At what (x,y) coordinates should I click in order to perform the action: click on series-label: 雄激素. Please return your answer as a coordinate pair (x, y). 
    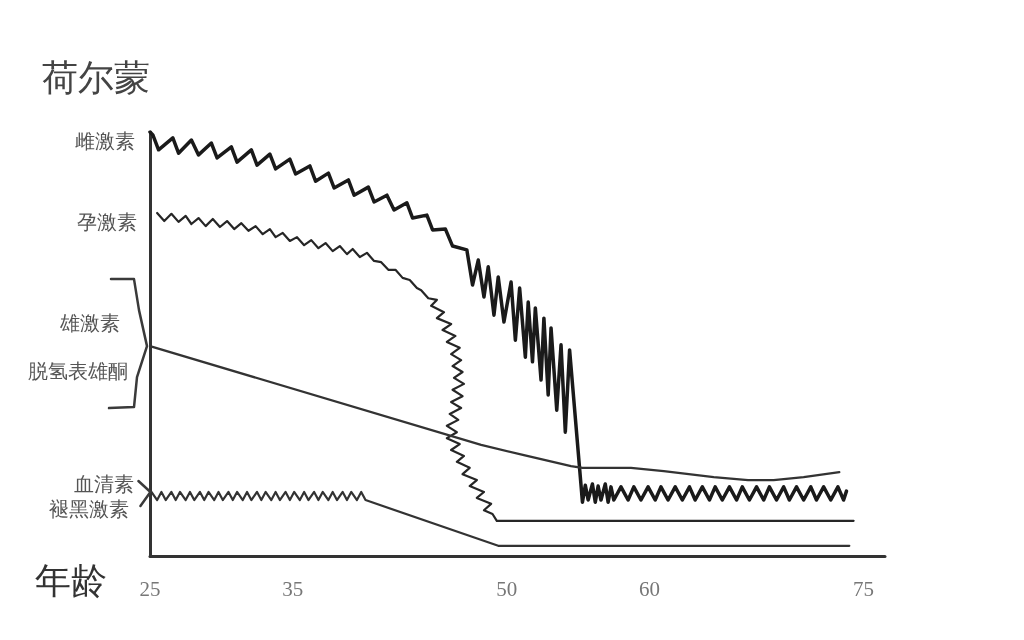
    Looking at the image, I should click on (89, 323).